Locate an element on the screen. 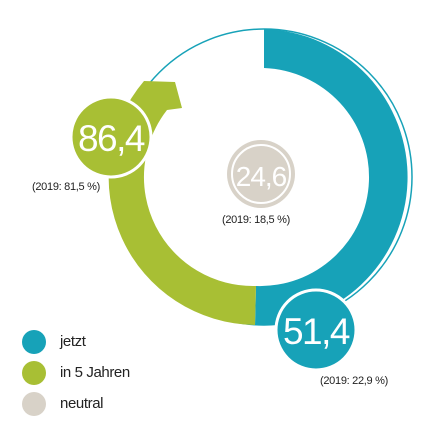  legend-label-neutral: neutral is located at coordinates (82, 403).